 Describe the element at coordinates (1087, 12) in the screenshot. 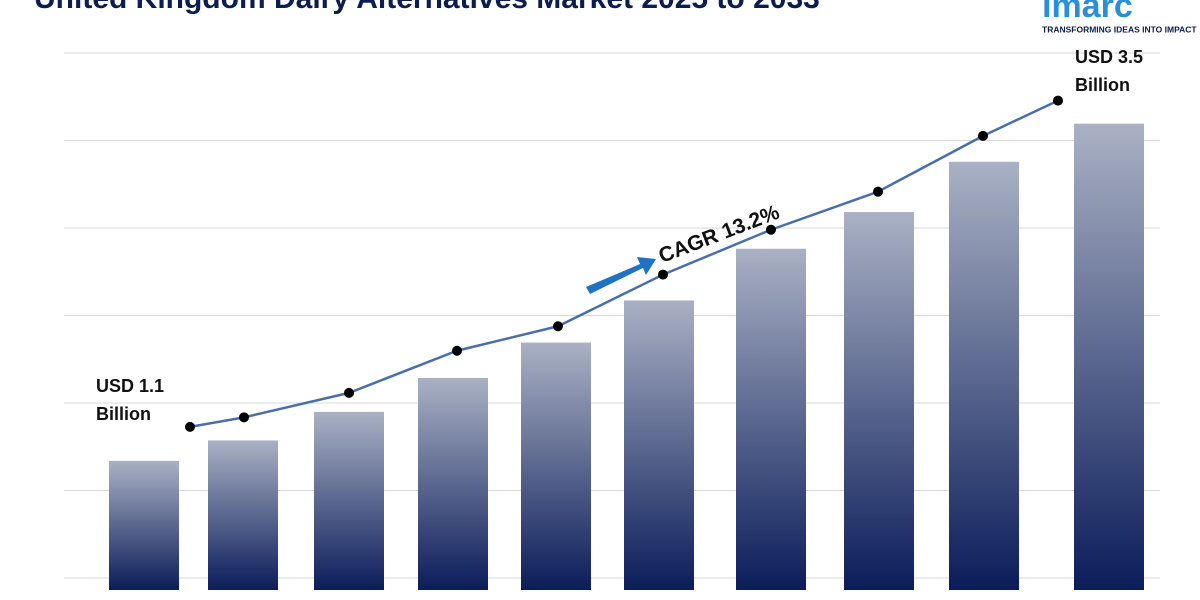

I see `brand-logo: imarc` at that location.